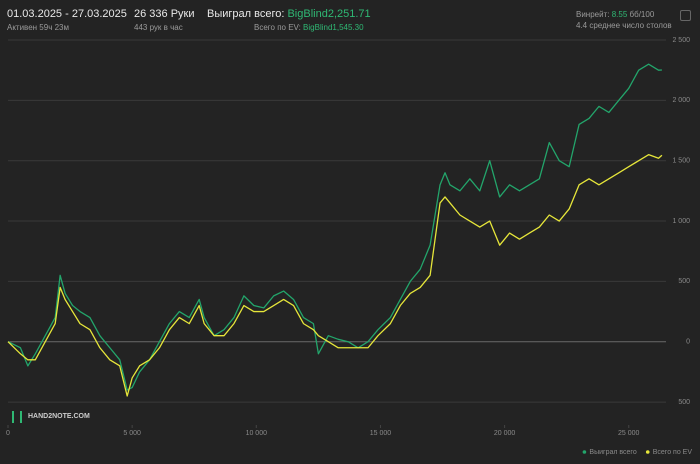  Describe the element at coordinates (685, 15) in the screenshot. I see `settings-icon` at that location.